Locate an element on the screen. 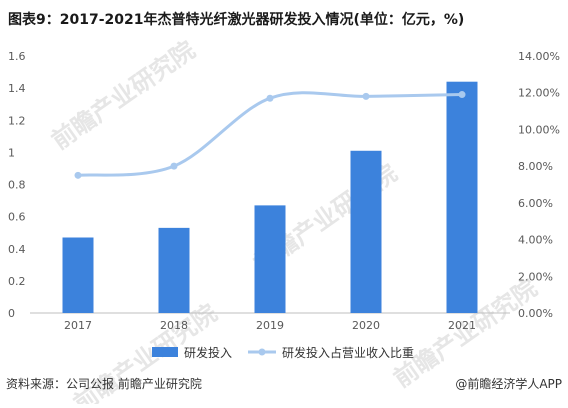 Image resolution: width=568 pixels, height=408 pixels. y-left-tick-label: 0.8 is located at coordinates (17, 185).